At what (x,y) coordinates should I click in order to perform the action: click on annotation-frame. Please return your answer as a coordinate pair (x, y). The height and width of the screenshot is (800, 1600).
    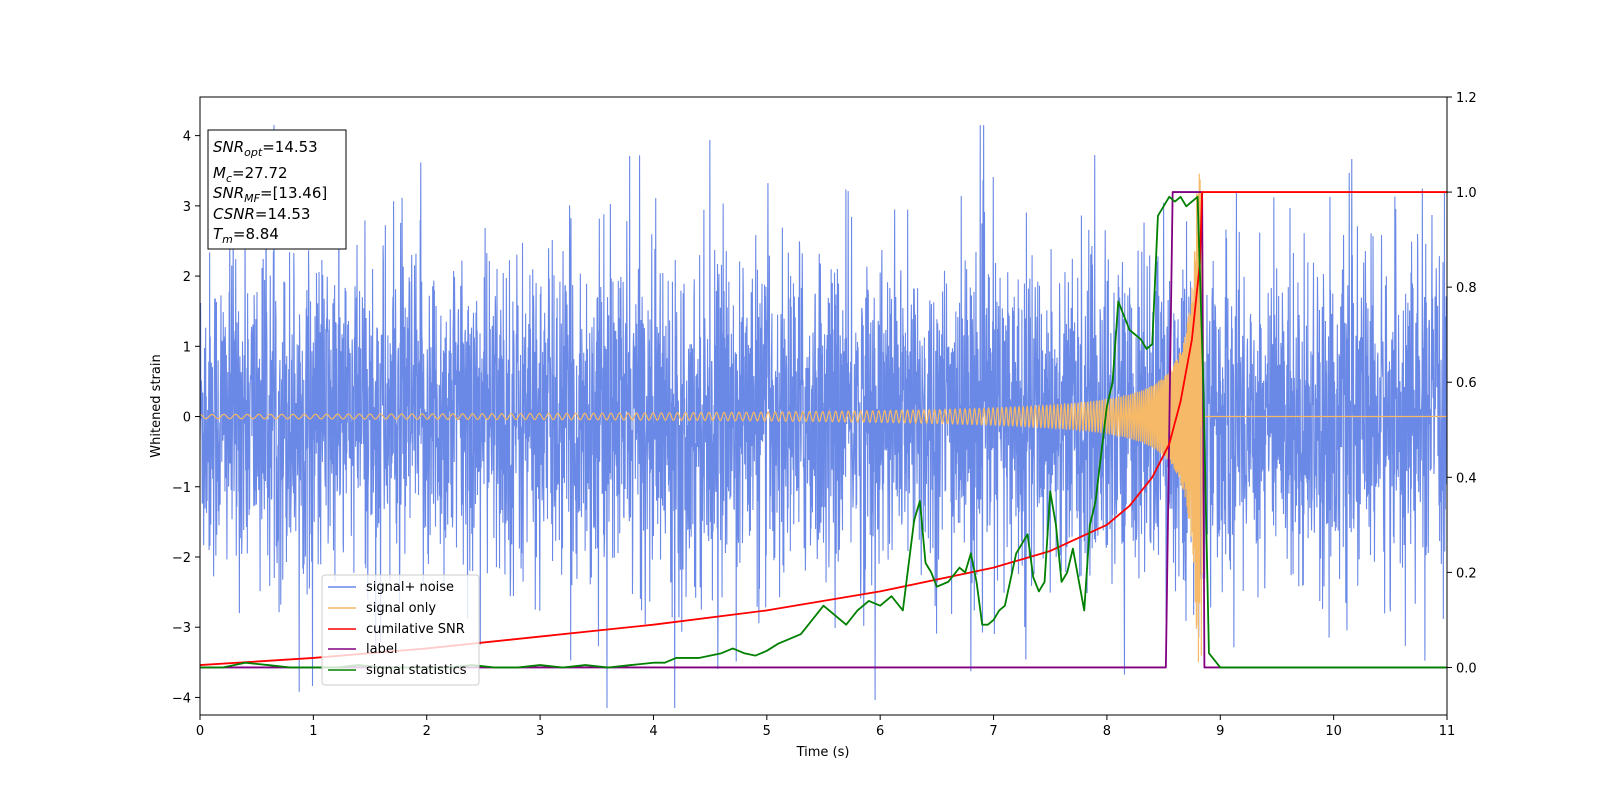
    Looking at the image, I should click on (277, 189).